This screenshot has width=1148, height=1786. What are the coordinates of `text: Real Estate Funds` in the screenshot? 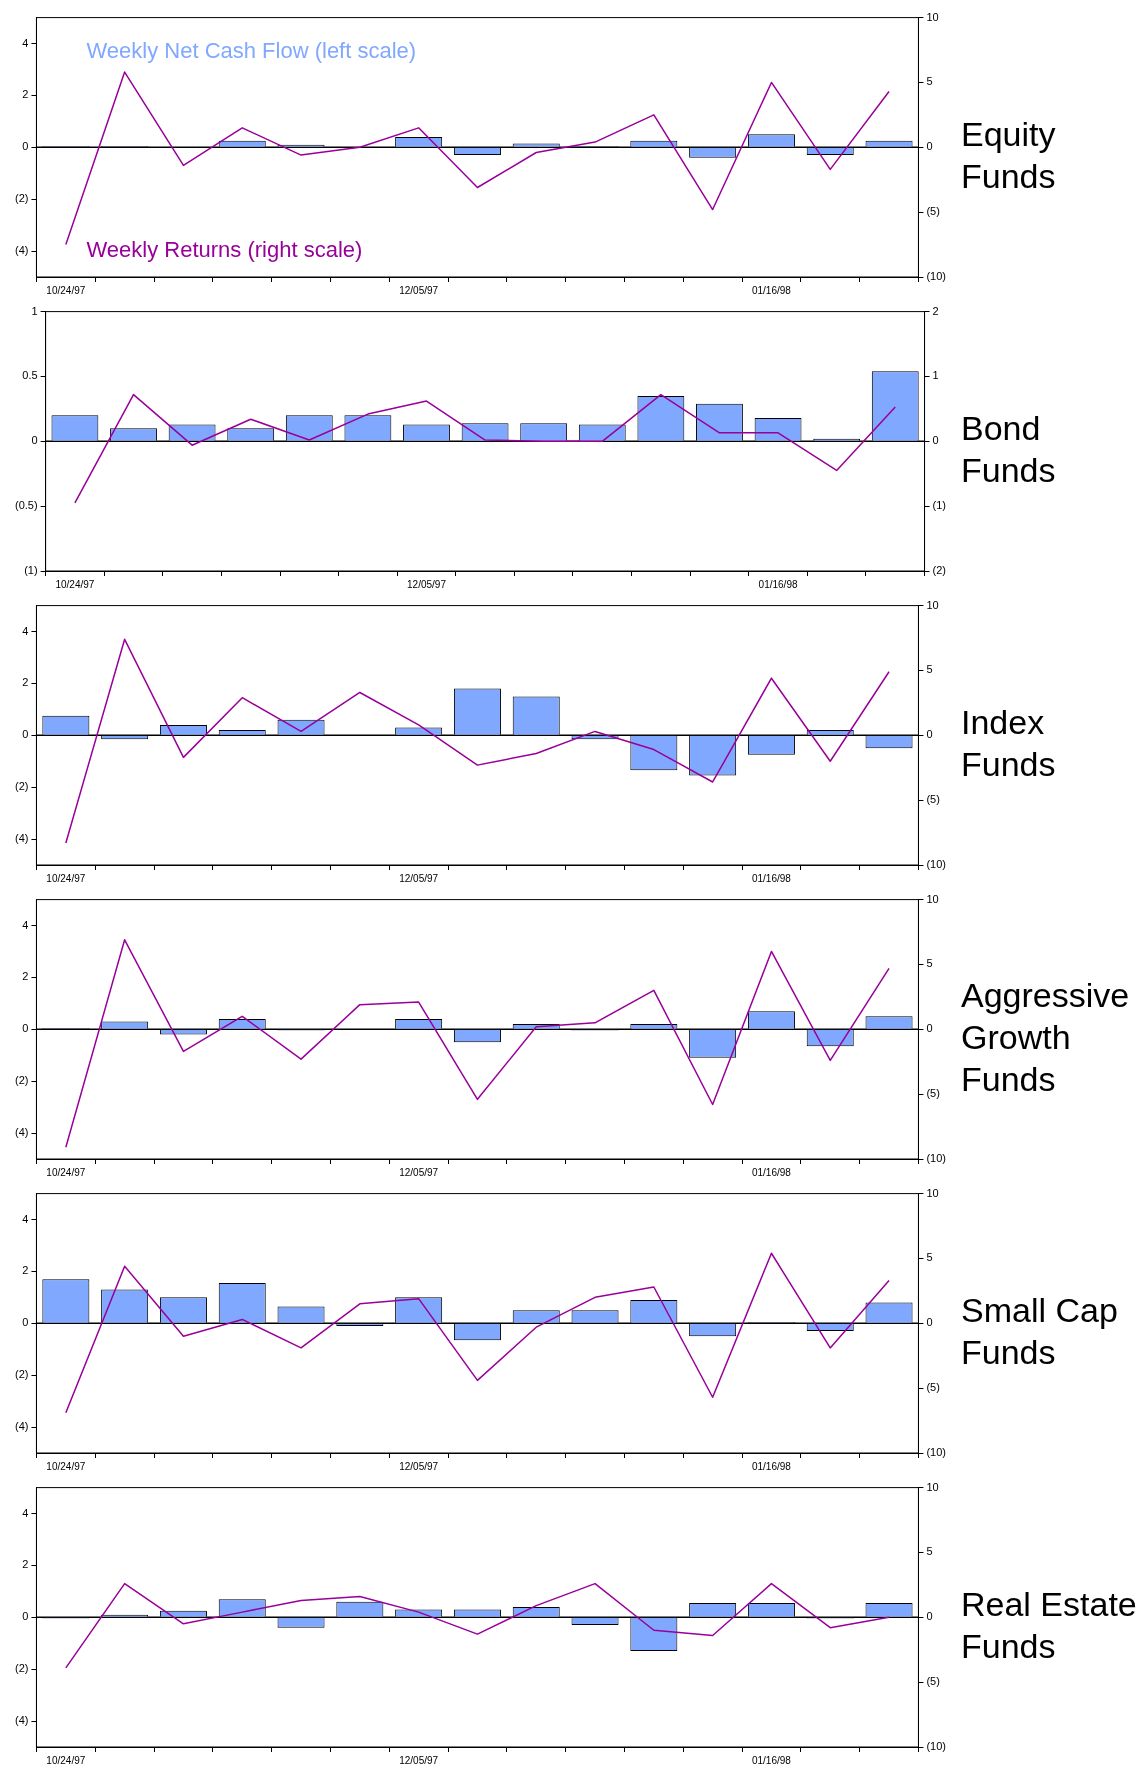 It's located at (1049, 1625).